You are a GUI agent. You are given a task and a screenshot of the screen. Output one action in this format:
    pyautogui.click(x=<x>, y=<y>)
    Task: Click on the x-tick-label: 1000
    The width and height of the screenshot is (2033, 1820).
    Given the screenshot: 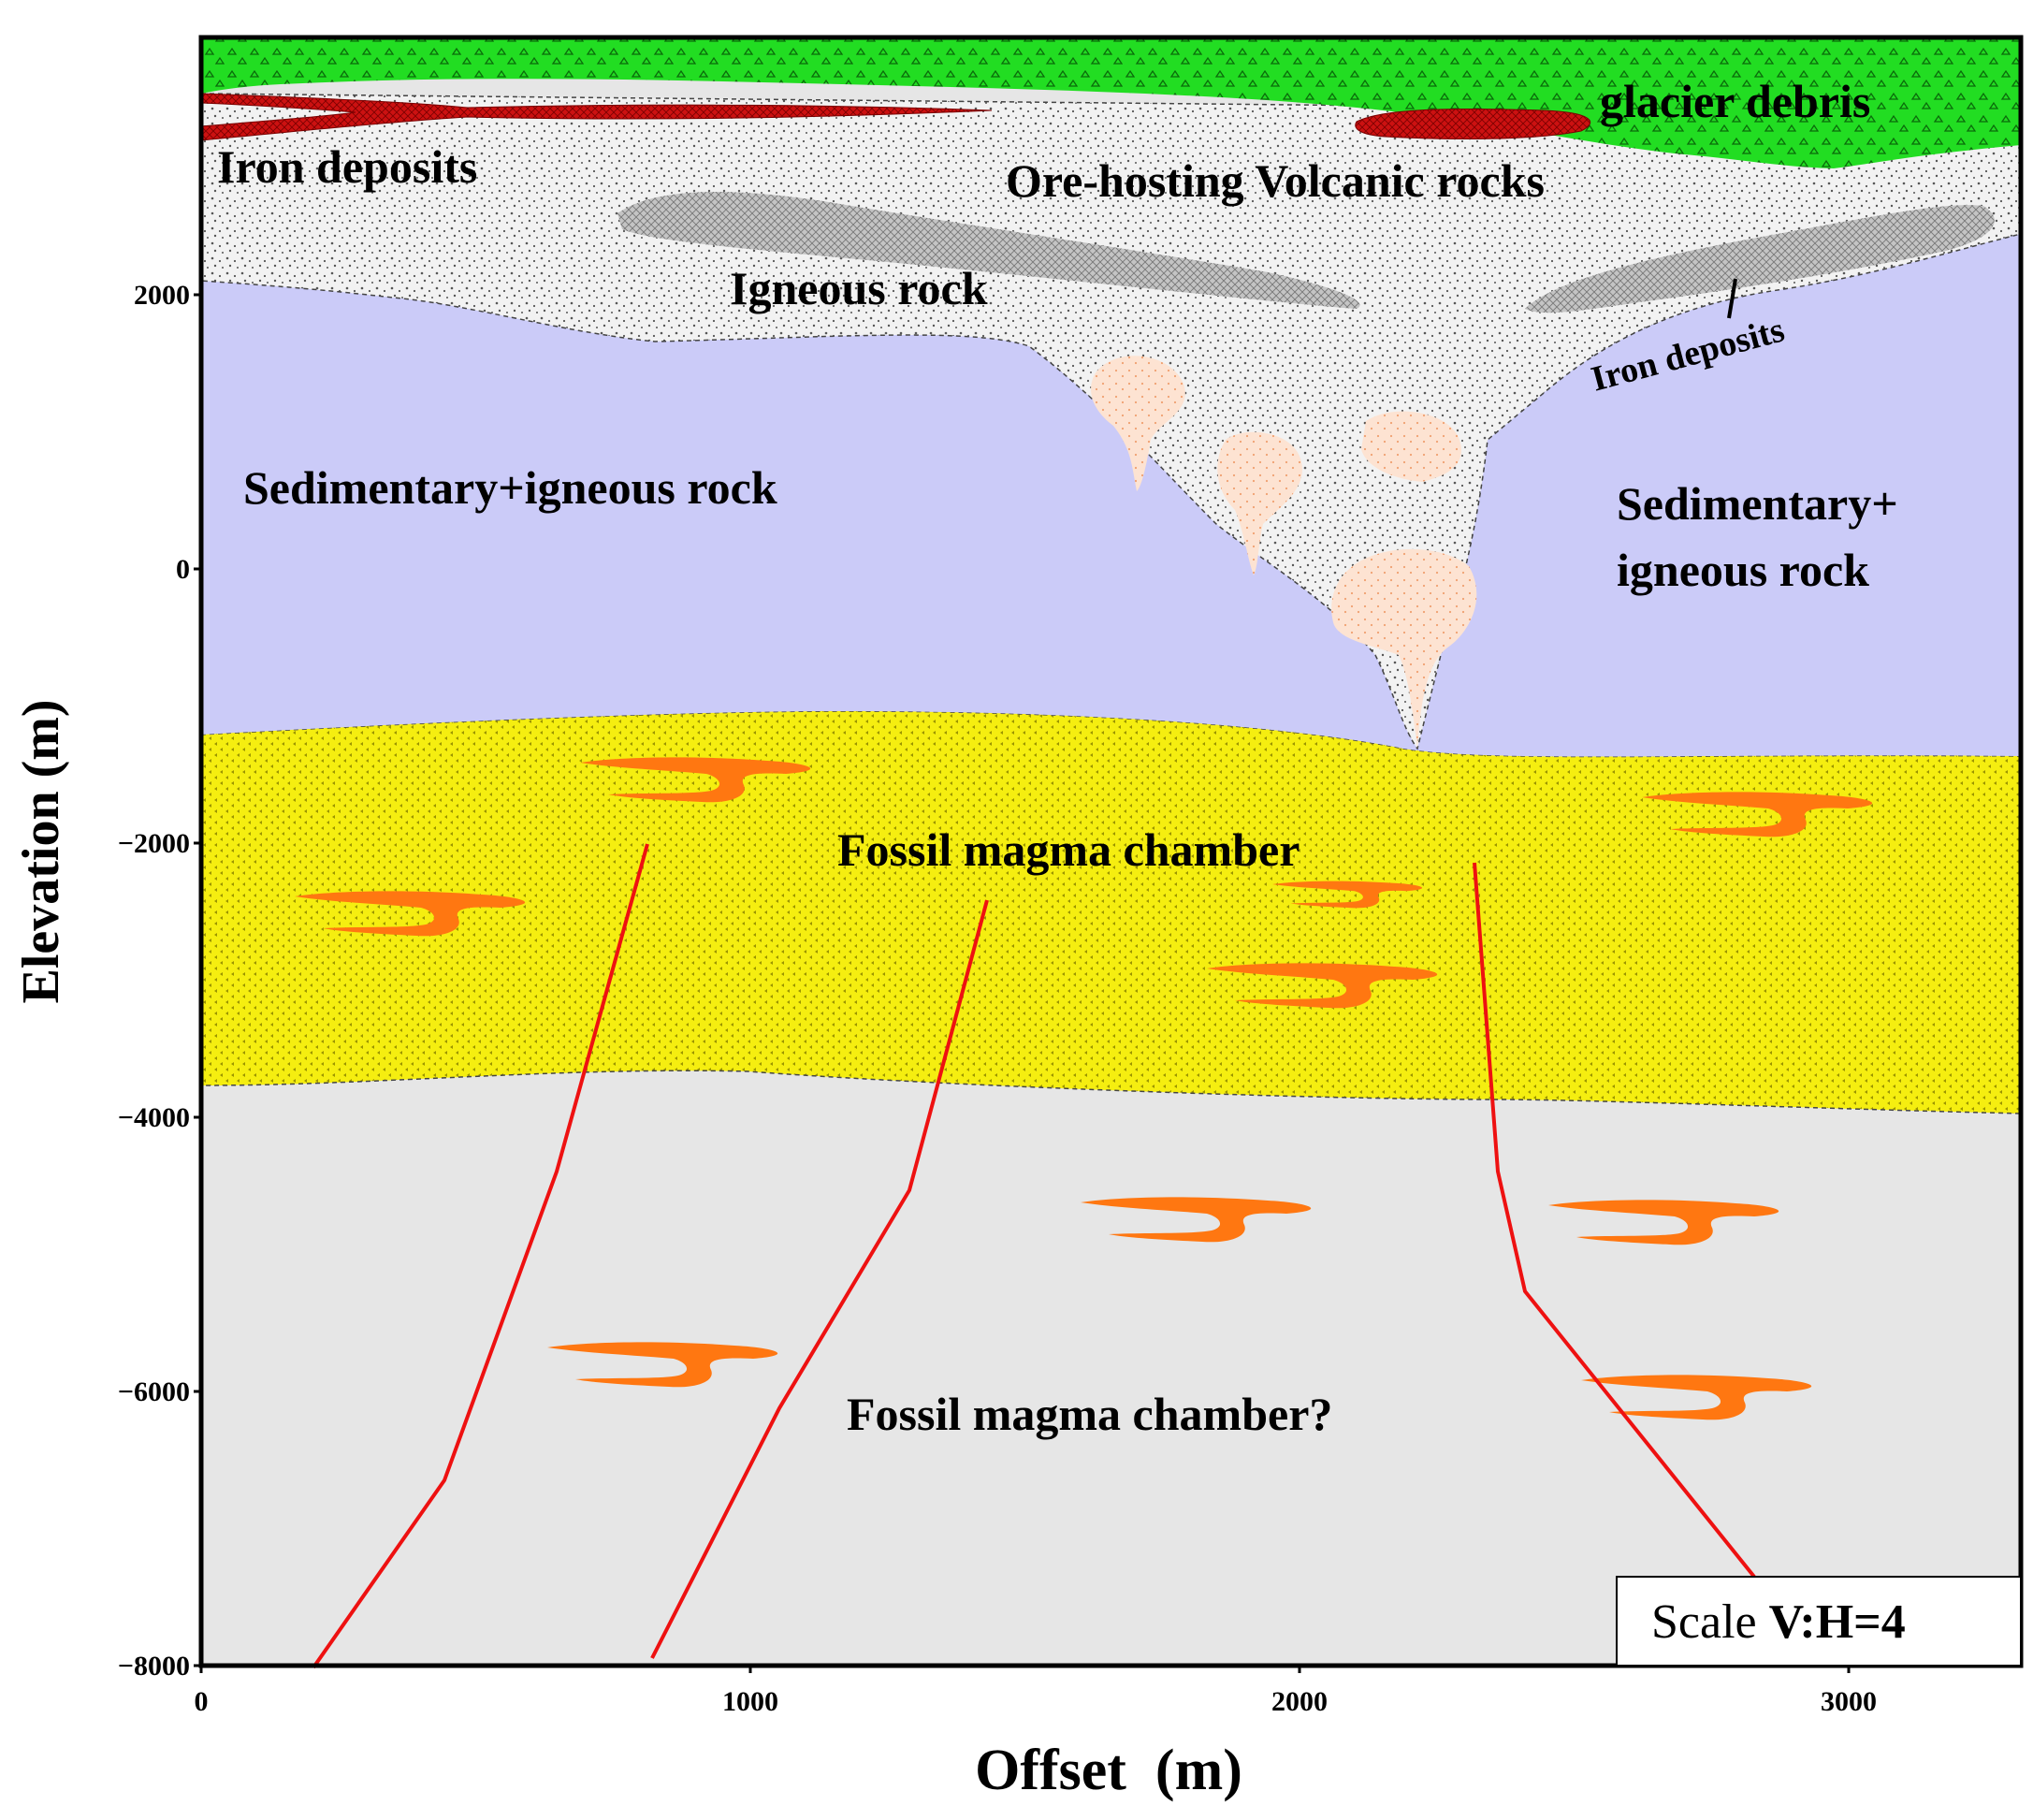 What is the action you would take?
    pyautogui.click(x=750, y=1701)
    